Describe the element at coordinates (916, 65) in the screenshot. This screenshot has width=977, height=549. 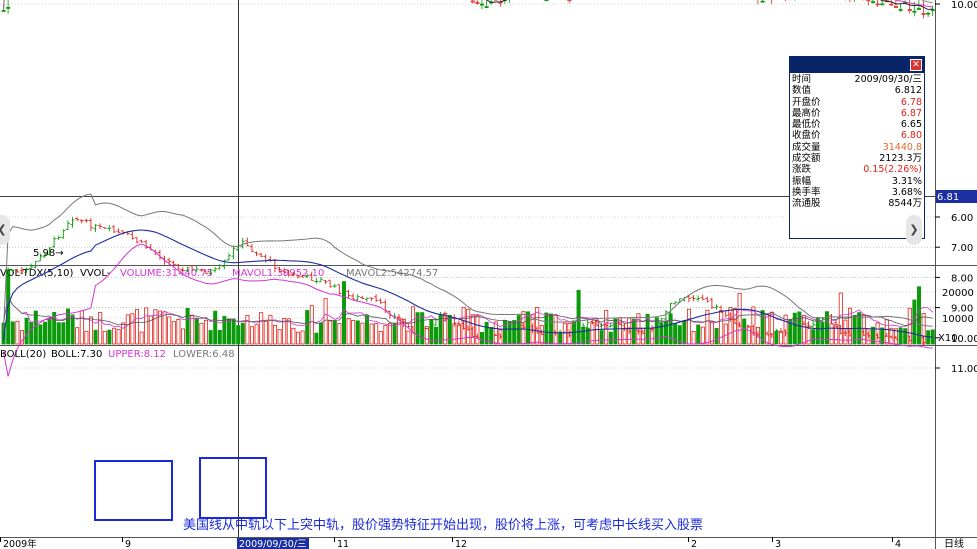
I see `close-icon: ✕` at that location.